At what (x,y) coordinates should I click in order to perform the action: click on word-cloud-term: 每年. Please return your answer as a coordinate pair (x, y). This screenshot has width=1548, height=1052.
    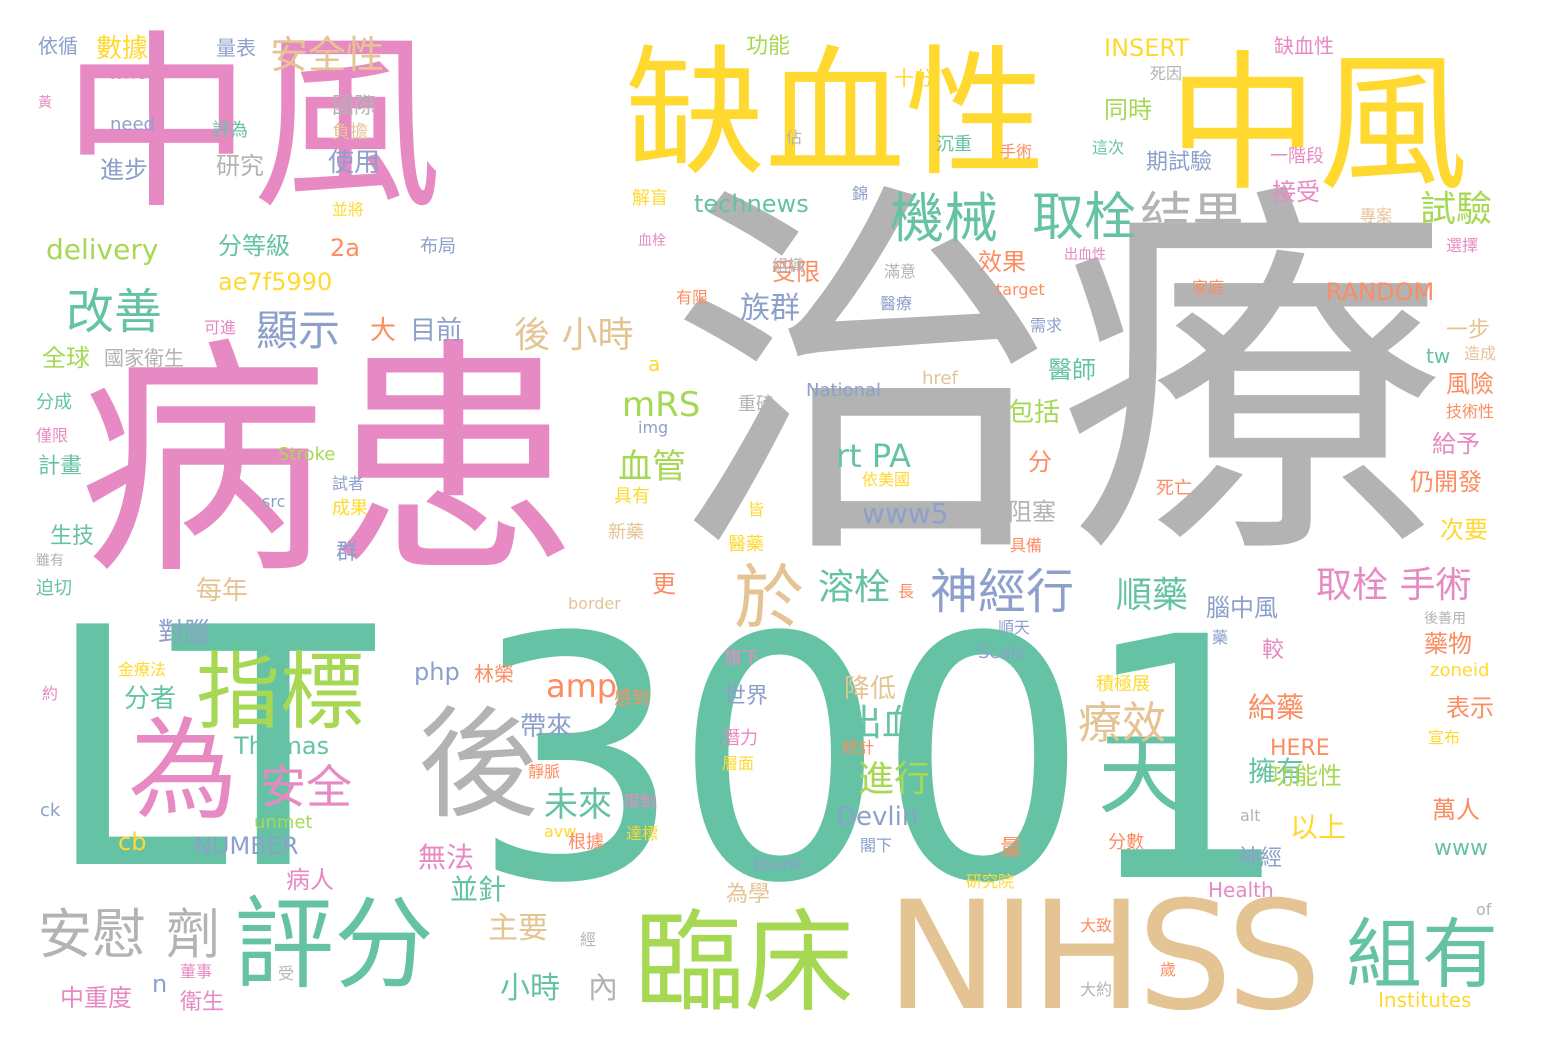
    Looking at the image, I should click on (222, 591).